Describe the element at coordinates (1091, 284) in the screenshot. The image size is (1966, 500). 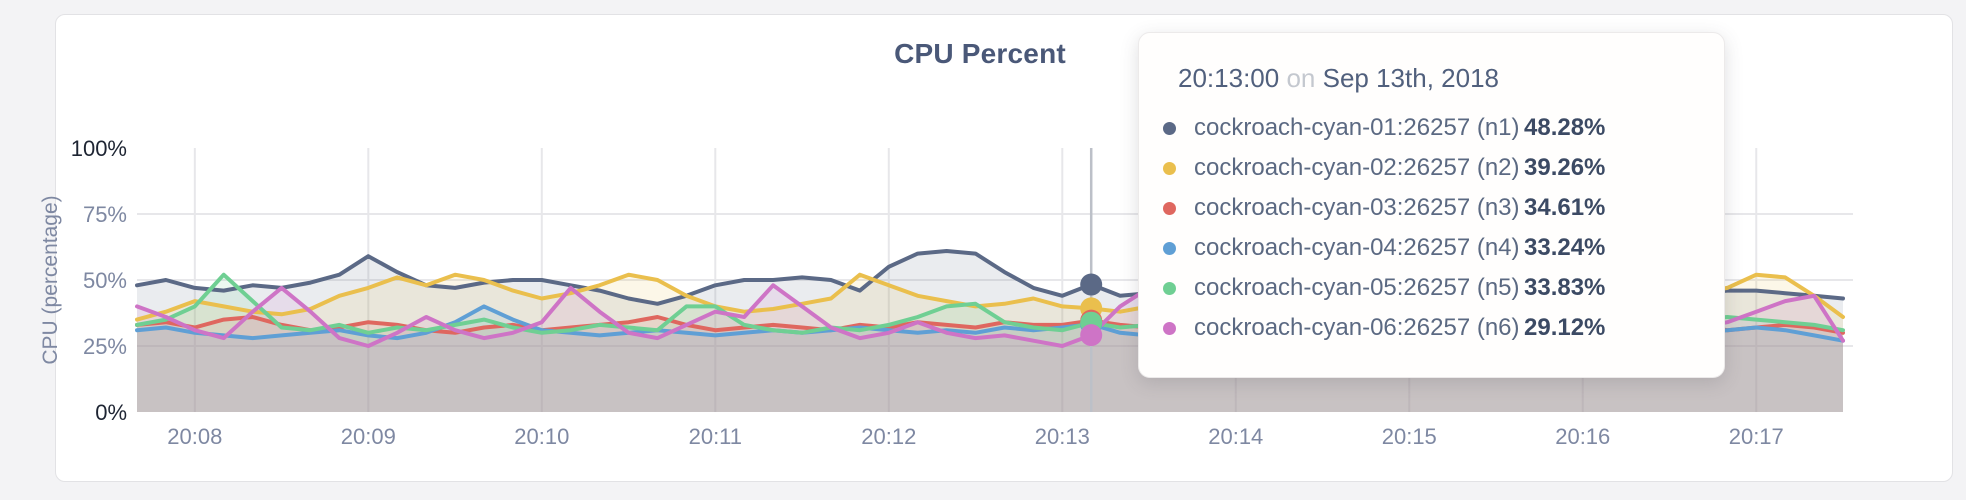
I see `hover-point-n1` at that location.